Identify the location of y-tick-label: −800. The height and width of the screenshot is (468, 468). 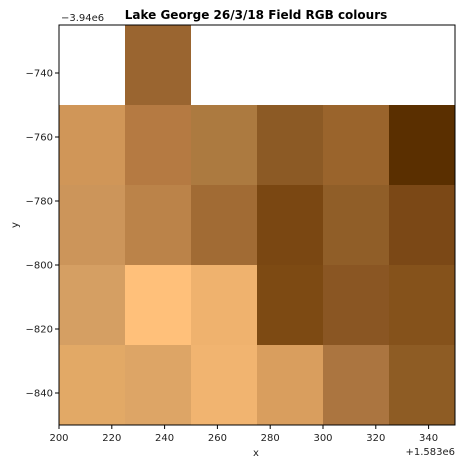
(39, 266).